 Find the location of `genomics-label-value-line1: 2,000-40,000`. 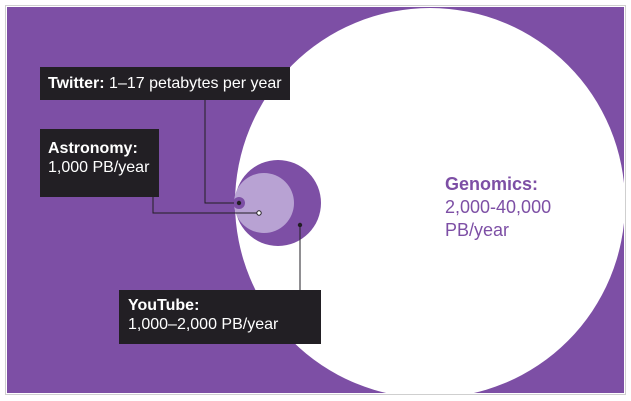

genomics-label-value-line1: 2,000-40,000 is located at coordinates (498, 207).